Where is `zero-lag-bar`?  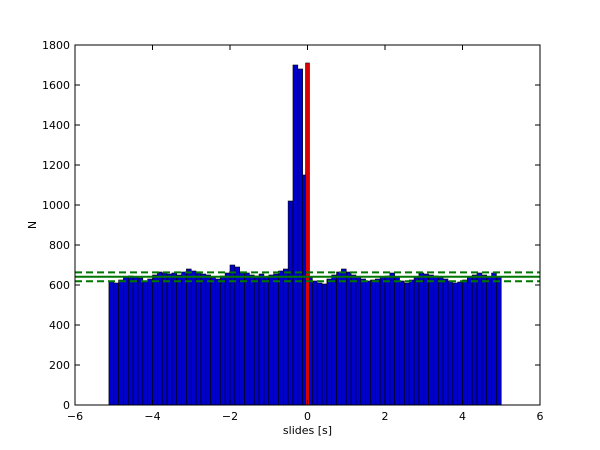
zero-lag-bar is located at coordinates (307, 234).